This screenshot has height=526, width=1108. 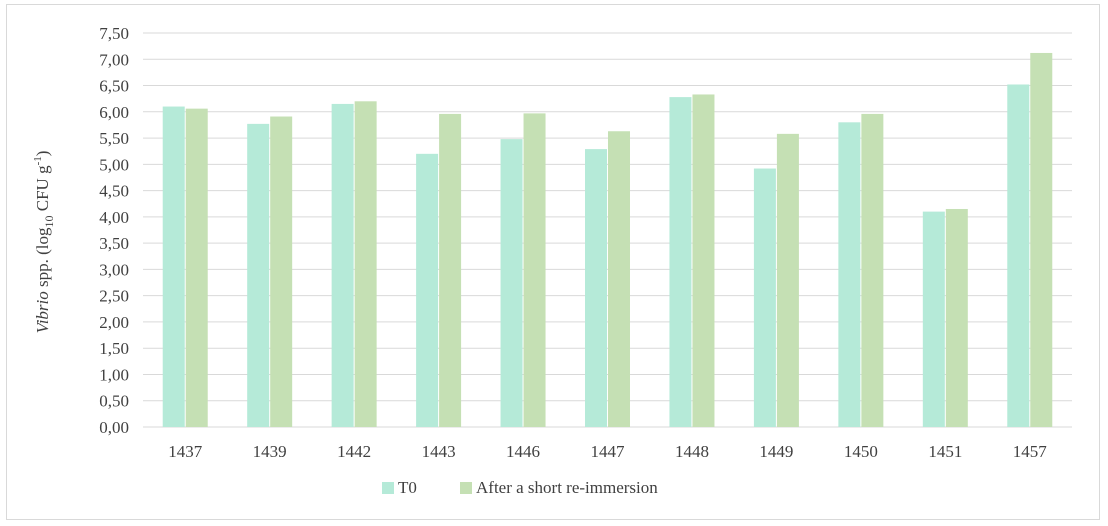 What do you see at coordinates (114, 401) in the screenshot?
I see `y-tick-label: 0,50` at bounding box center [114, 401].